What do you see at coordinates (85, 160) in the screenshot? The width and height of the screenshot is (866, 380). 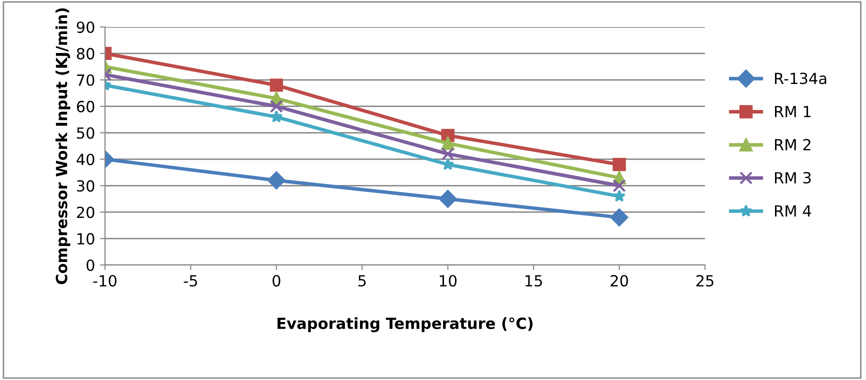 I see `y-tick-label: 40` at bounding box center [85, 160].